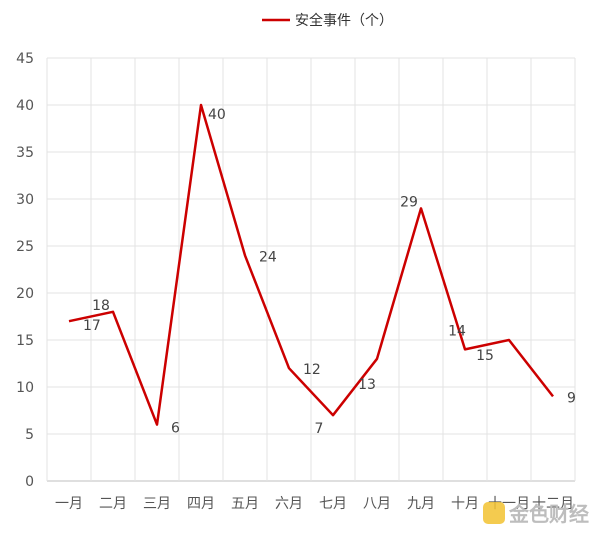 Image resolution: width=600 pixels, height=534 pixels. Describe the element at coordinates (245, 504) in the screenshot. I see `x-tick-label-4: 五月` at that location.